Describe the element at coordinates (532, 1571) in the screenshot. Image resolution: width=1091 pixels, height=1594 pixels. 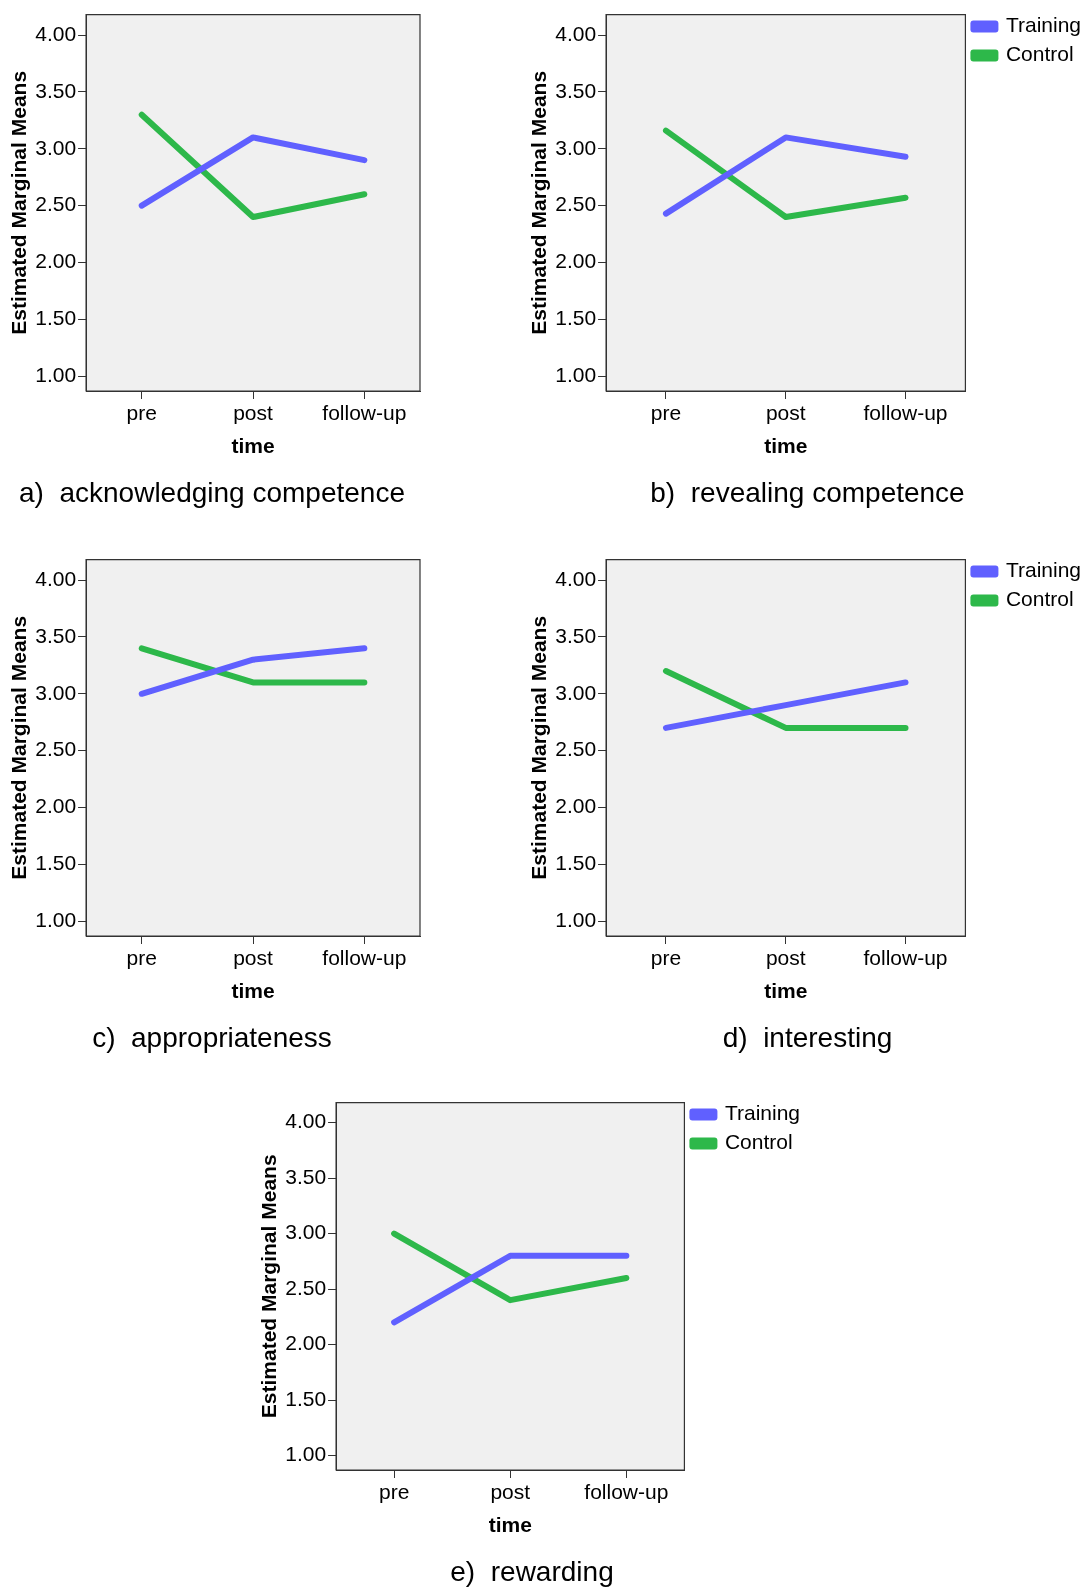
I see `text: e) rewarding` at that location.